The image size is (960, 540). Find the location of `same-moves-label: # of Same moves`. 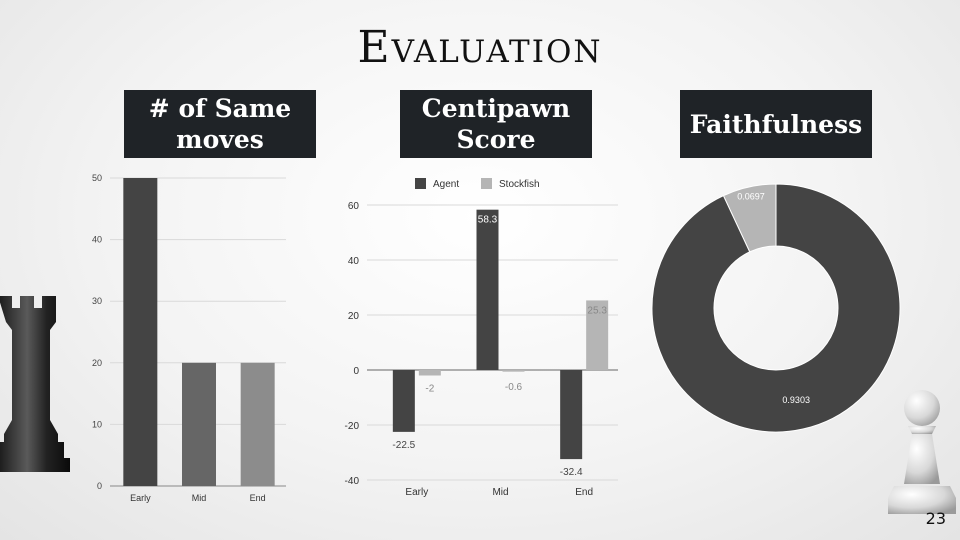

same-moves-label: # of Same moves is located at coordinates (220, 124).